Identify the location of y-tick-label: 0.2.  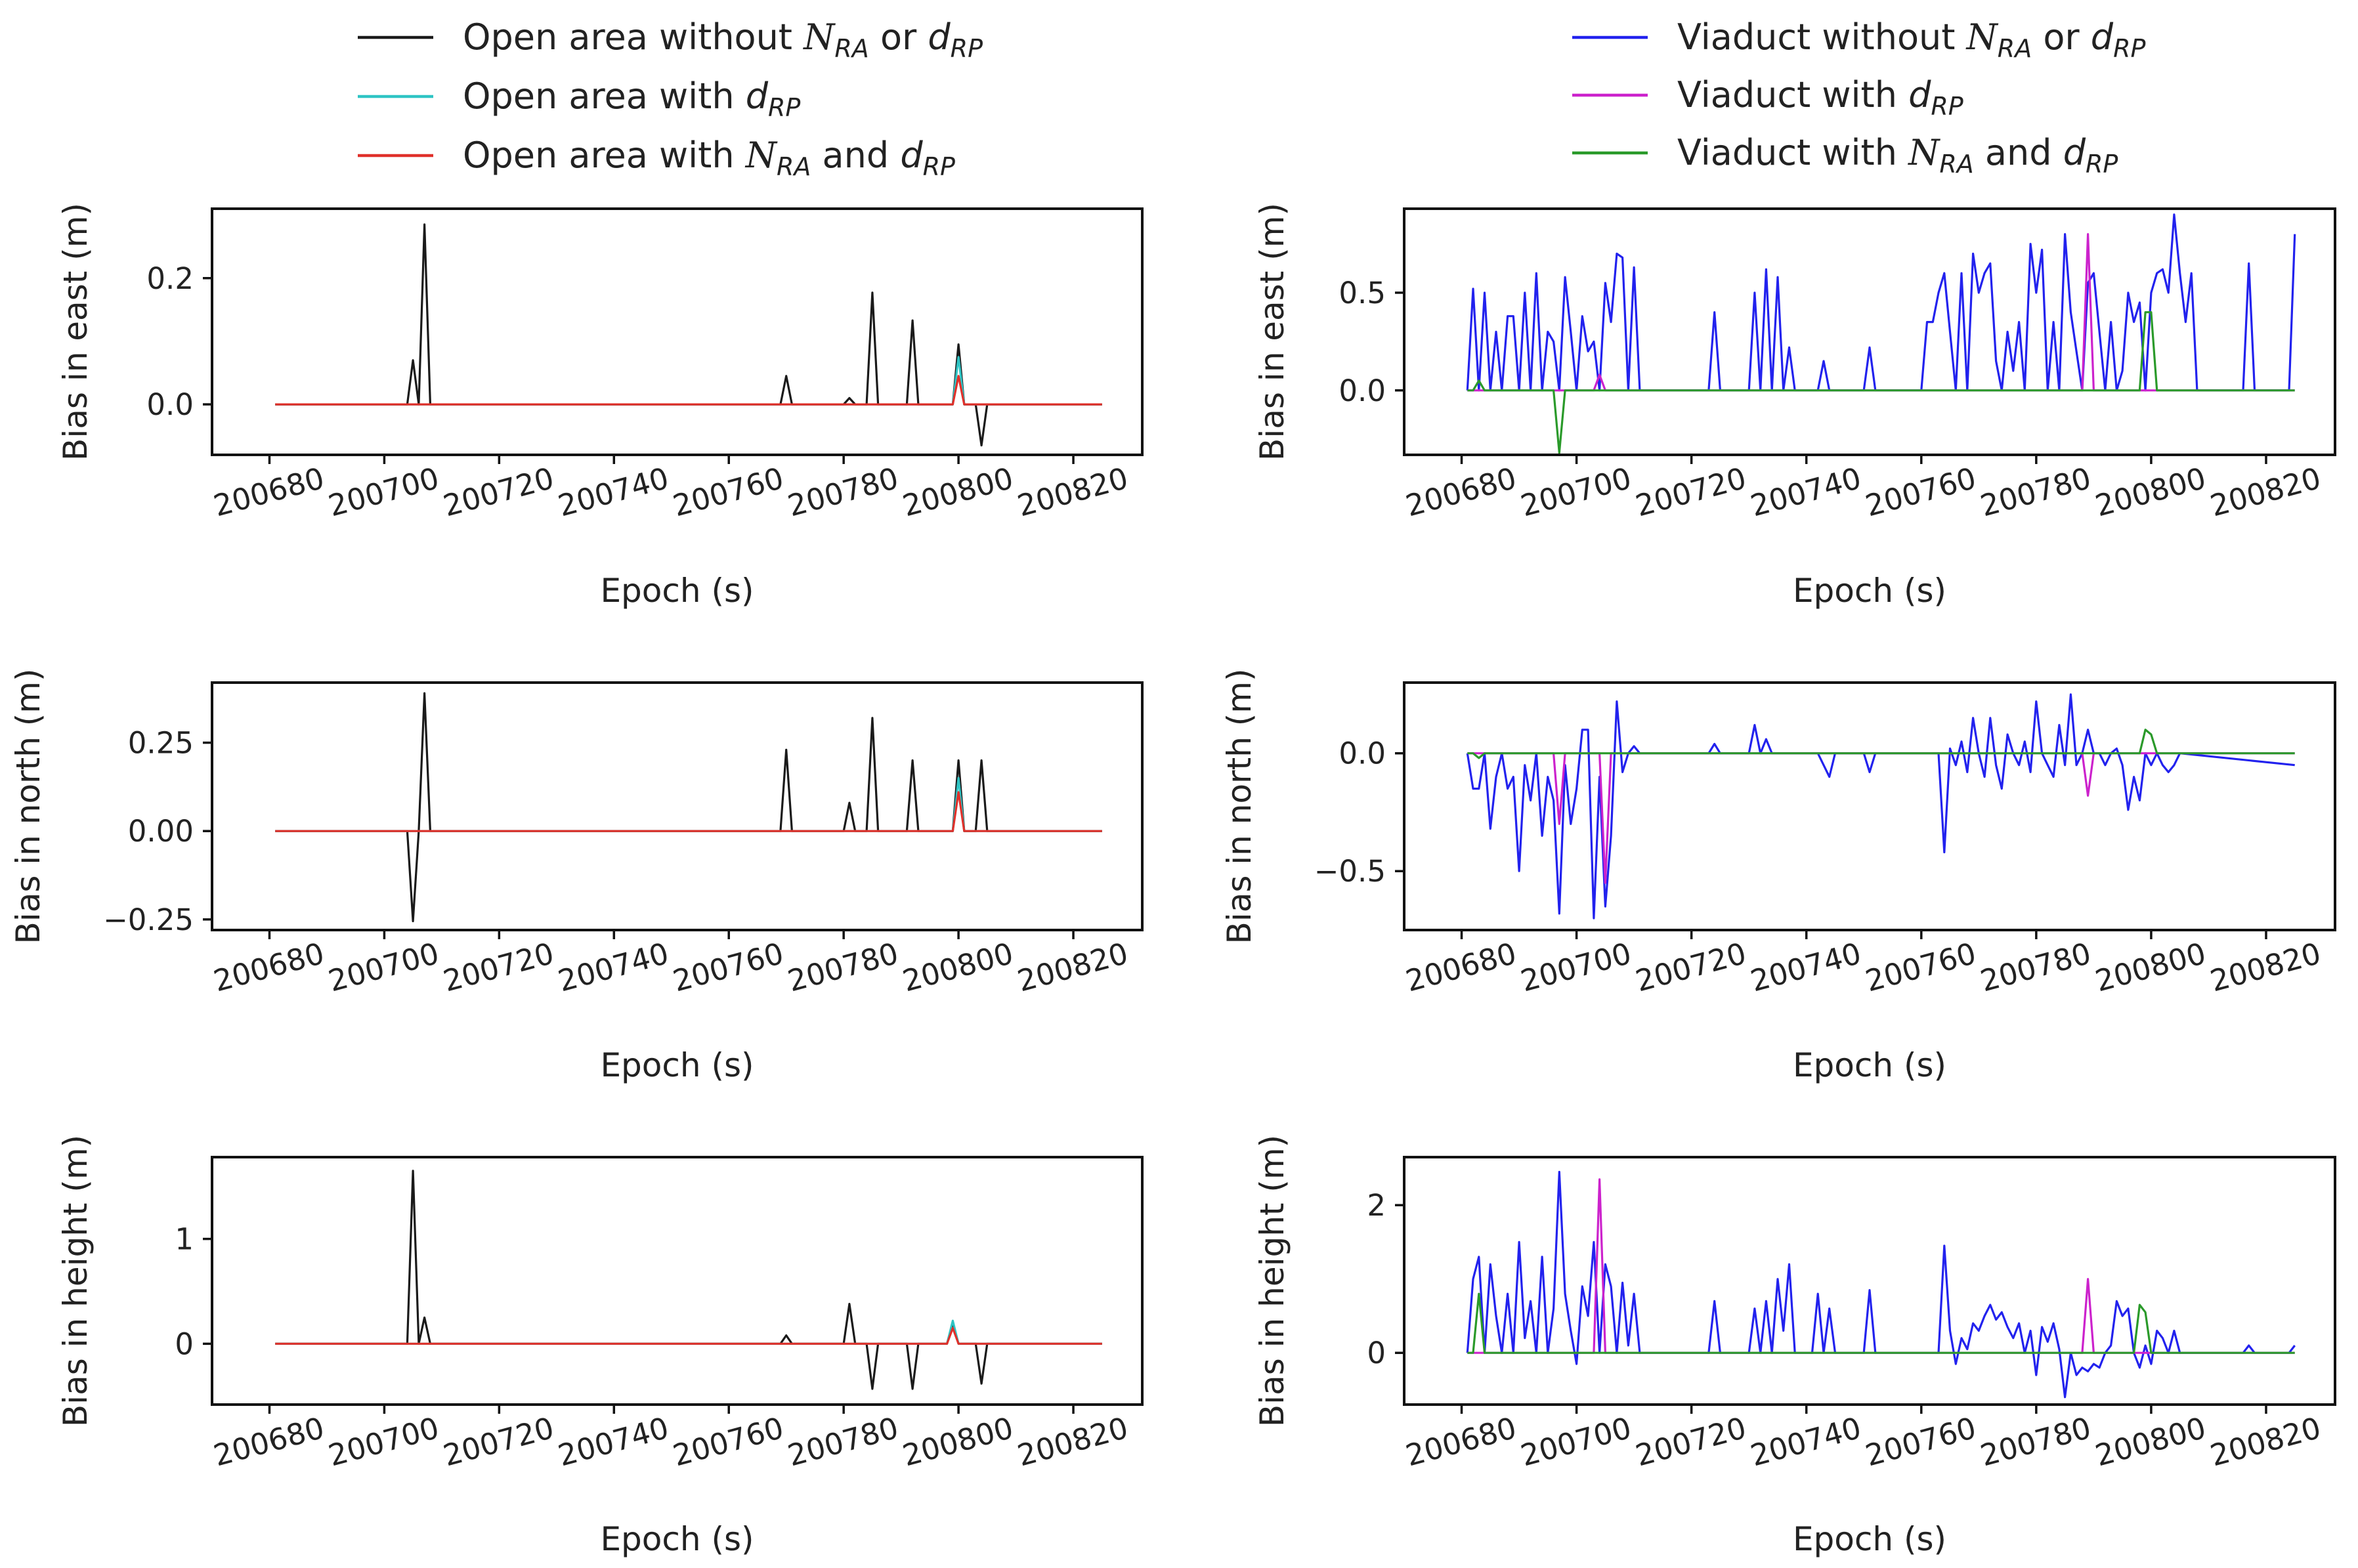
(170, 278).